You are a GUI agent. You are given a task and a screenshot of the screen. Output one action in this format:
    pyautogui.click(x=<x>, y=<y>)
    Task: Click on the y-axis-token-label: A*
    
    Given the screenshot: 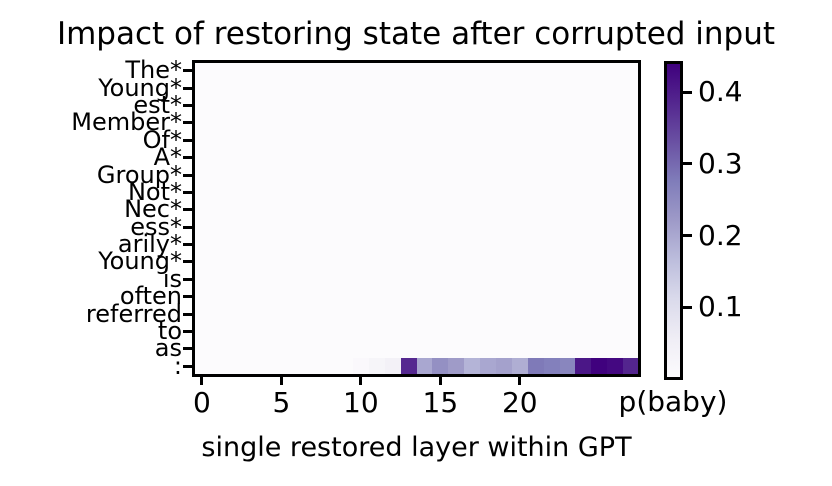 What is the action you would take?
    pyautogui.click(x=167, y=157)
    